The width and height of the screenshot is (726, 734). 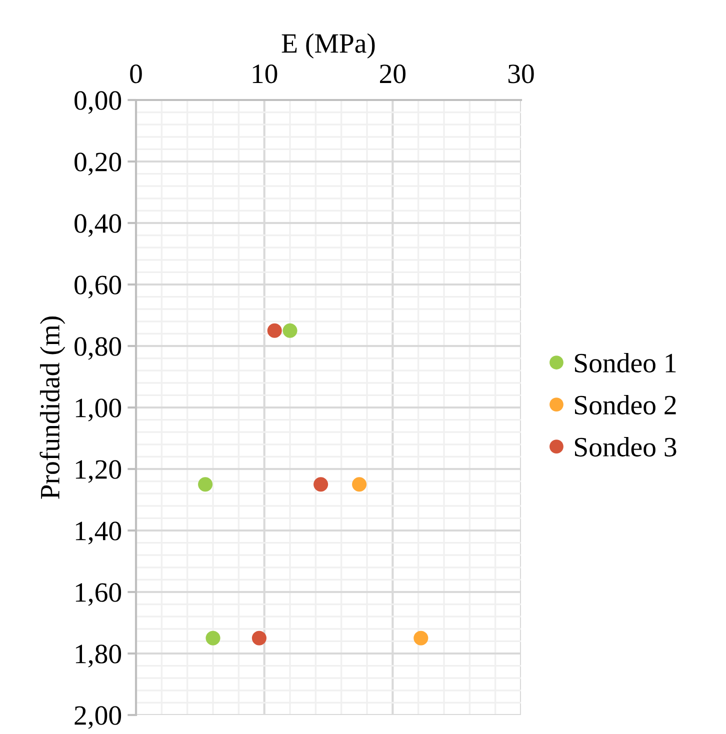 I want to click on y-tick-label: 0,60, so click(x=98, y=287).